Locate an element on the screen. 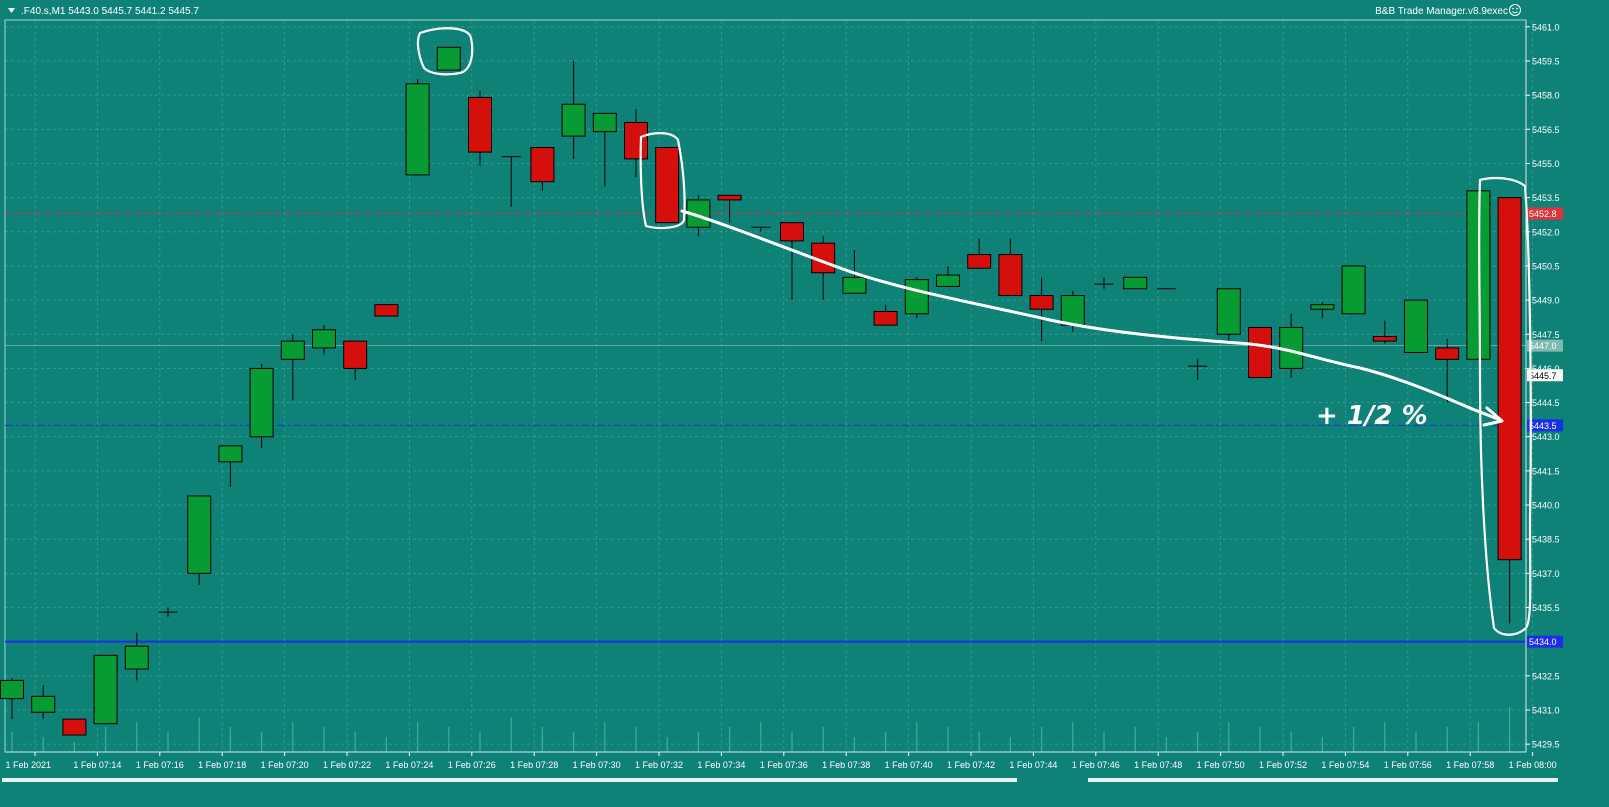 This screenshot has width=1609, height=807. time-tick-label: 1 Feb 07:38 is located at coordinates (846, 765).